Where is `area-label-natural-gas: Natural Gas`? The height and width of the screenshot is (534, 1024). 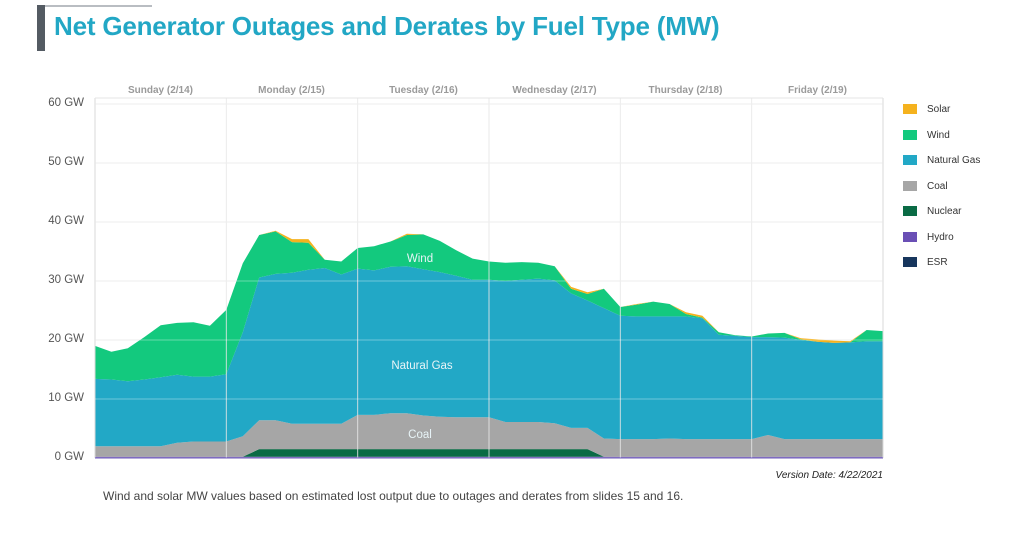 area-label-natural-gas: Natural Gas is located at coordinates (422, 366).